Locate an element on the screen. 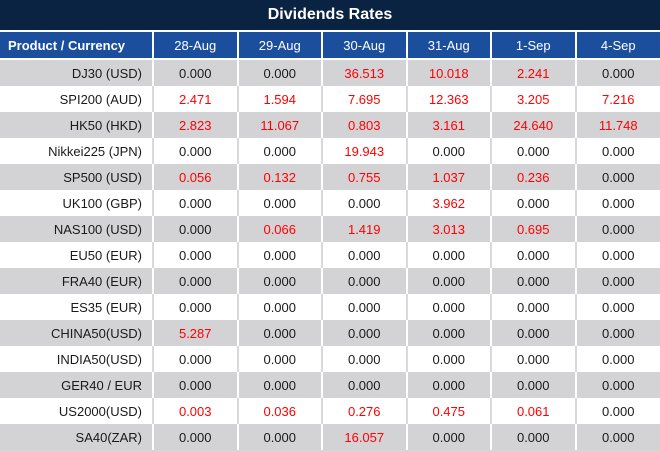 The width and height of the screenshot is (660, 452). rate-value: 36.513 is located at coordinates (364, 72).